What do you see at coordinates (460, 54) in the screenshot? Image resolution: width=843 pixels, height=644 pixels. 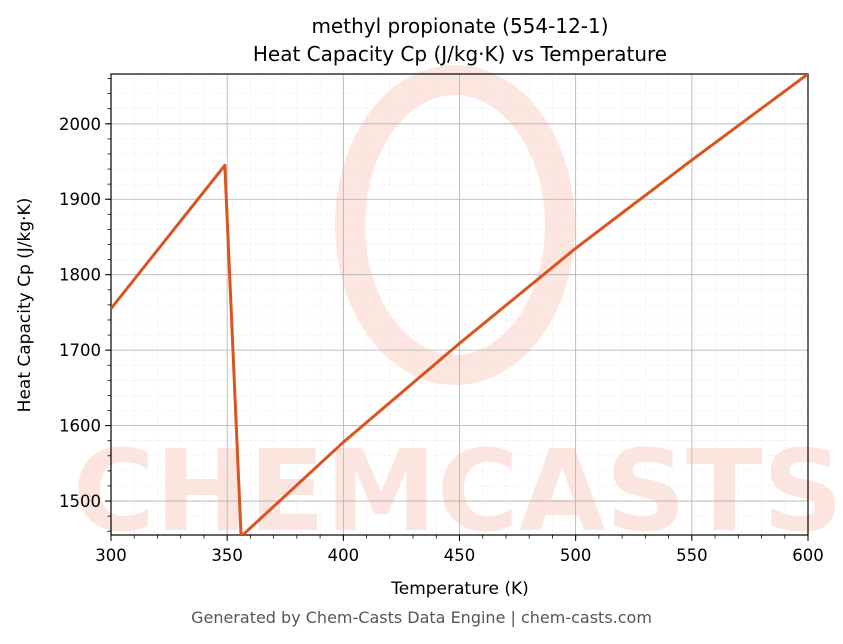 I see `chart-title-line2: Heat Capacity Cp (J/kg·K) vs Temperature` at bounding box center [460, 54].